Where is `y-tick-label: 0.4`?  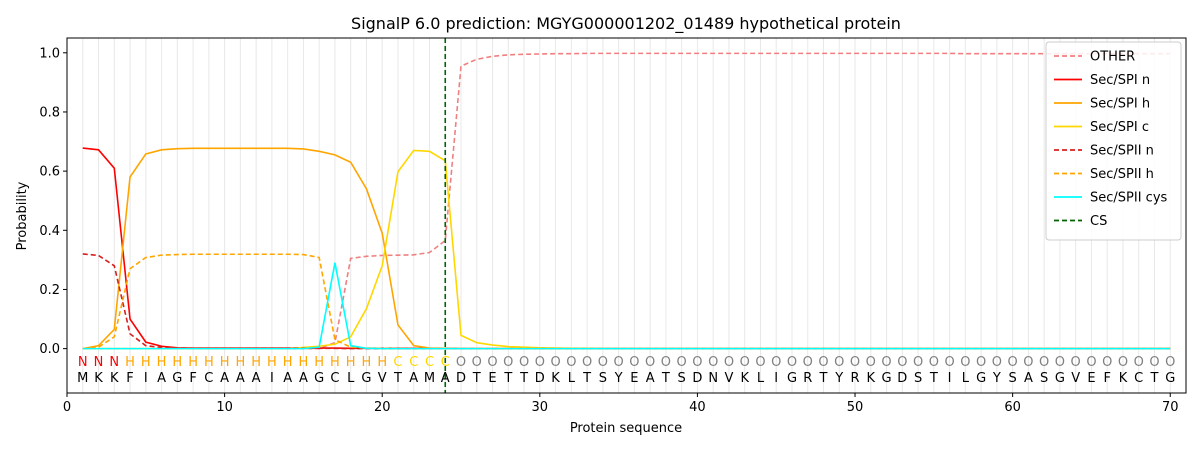
y-tick-label: 0.4 is located at coordinates (49, 231).